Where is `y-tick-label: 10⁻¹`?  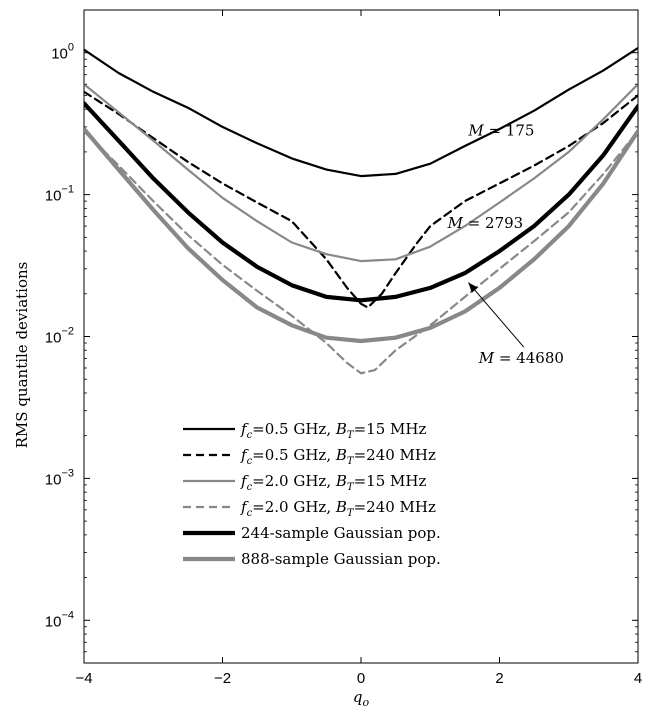
y-tick-label: 10⁻¹ is located at coordinates (59, 194).